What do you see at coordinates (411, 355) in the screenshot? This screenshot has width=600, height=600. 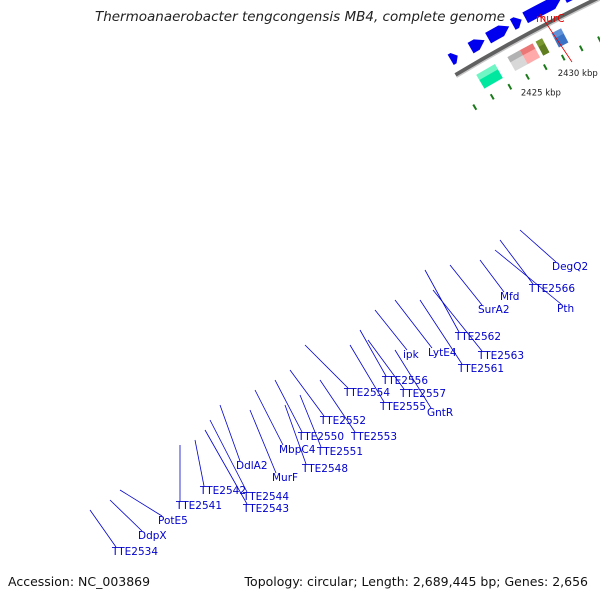 I see `gene-label-ipk: ipk` at bounding box center [411, 355].